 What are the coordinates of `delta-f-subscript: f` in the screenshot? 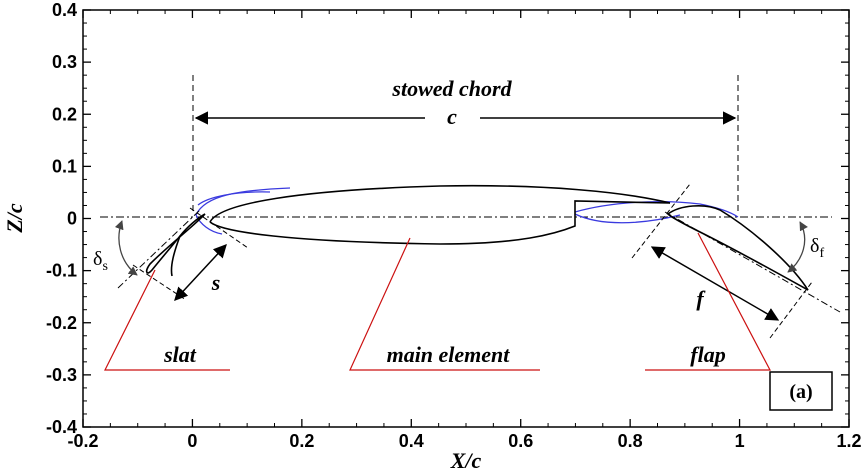 It's located at (821, 253).